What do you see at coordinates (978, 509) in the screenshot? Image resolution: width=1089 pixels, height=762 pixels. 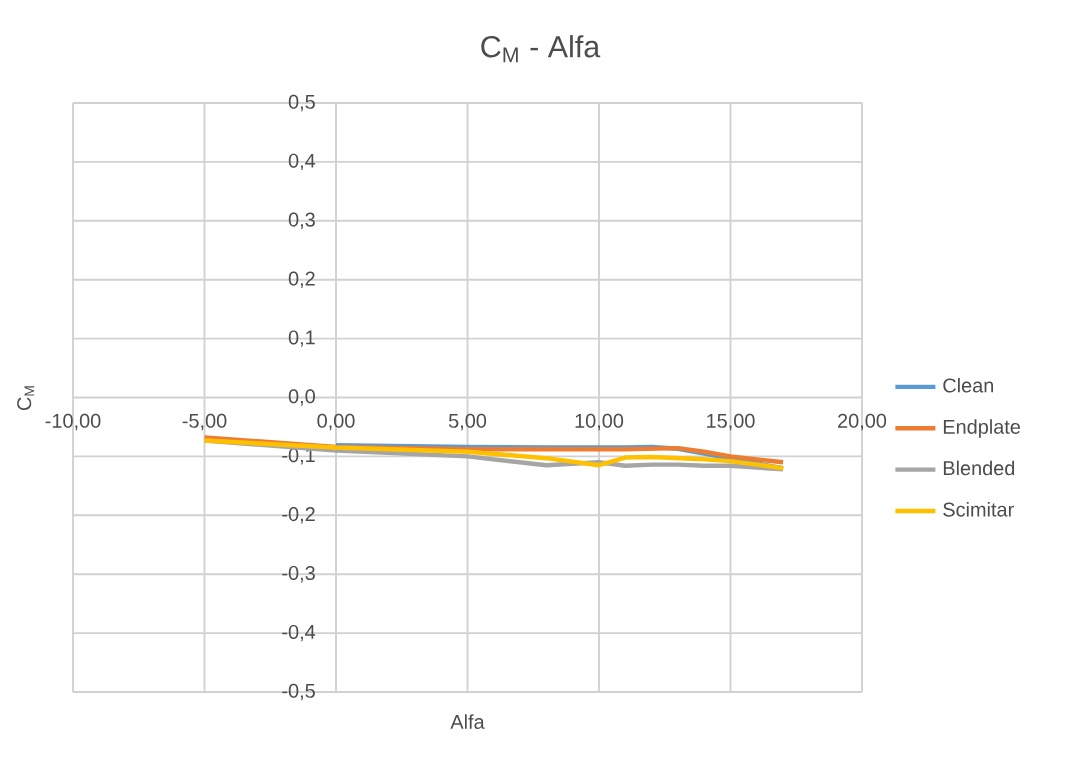 I see `legend-label: Scimitar` at bounding box center [978, 509].